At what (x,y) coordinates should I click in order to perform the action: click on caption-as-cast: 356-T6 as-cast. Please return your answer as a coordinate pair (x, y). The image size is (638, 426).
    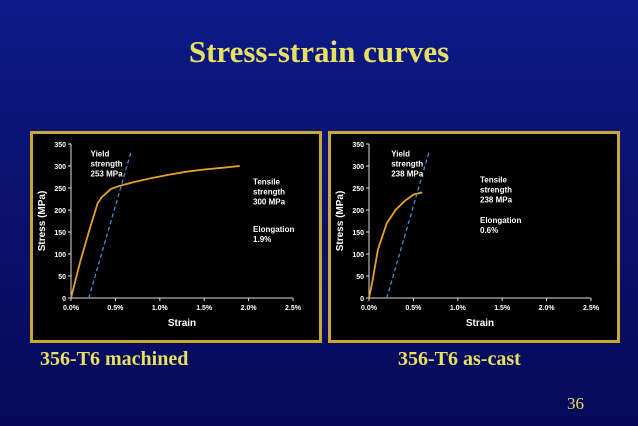
    Looking at the image, I should click on (459, 359).